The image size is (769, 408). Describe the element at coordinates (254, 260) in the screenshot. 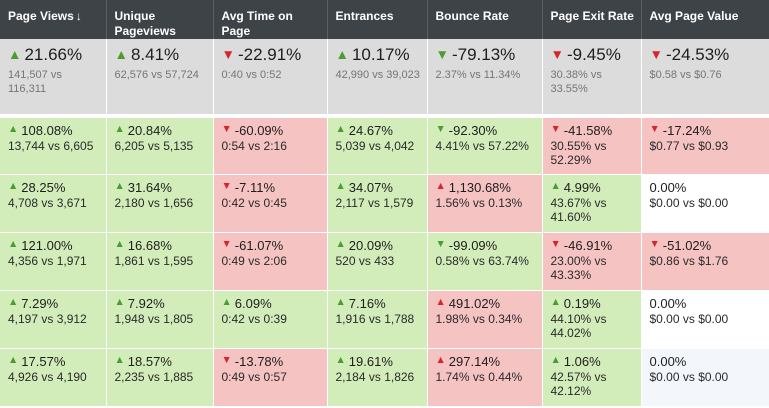

I see `comparison-values: 0:49 vs 2:06` at that location.